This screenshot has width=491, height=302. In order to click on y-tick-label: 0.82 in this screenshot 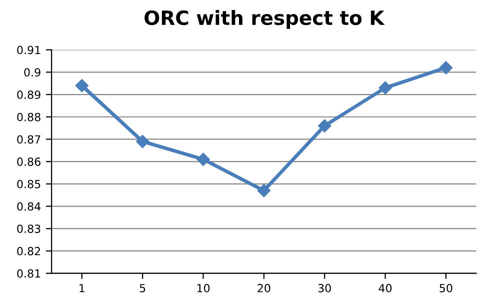, I will do `click(28, 251)`.